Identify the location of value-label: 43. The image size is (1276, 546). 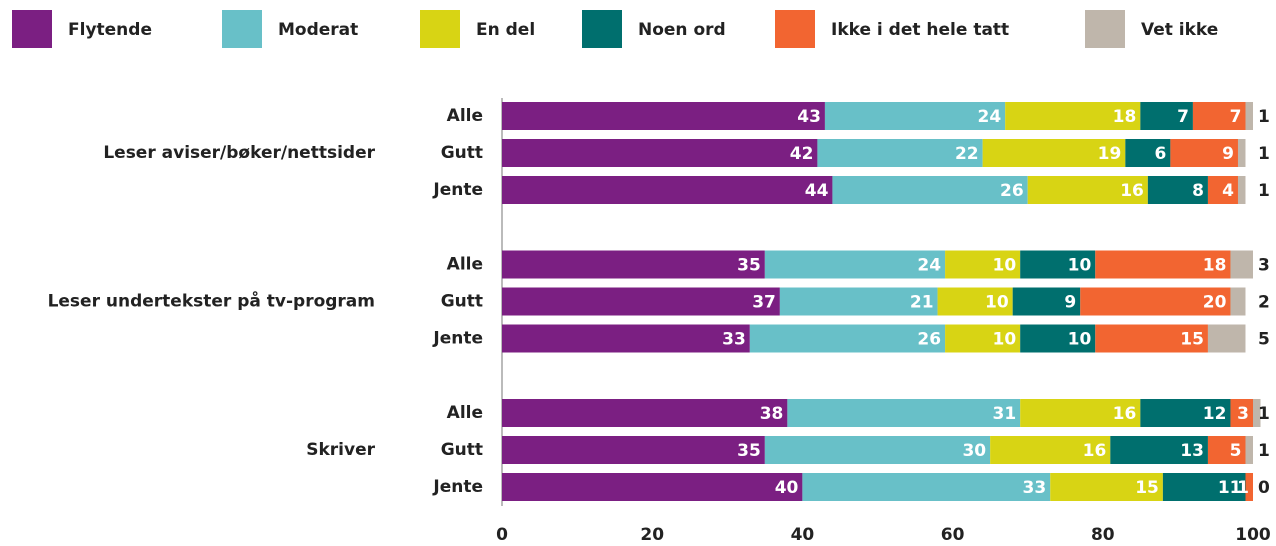
(809, 117).